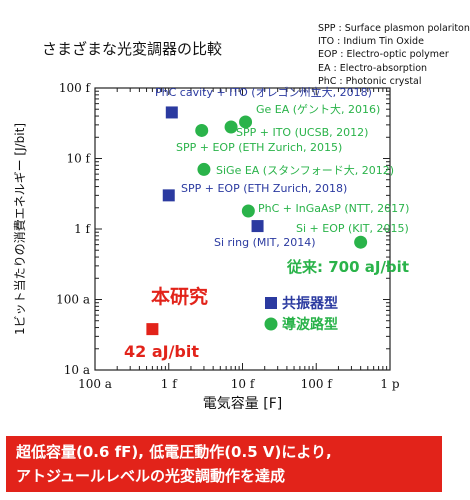 The image size is (470, 500). Describe the element at coordinates (305, 170) in the screenshot. I see `data-label: SiGe EA (スタンフォード大, 2012)` at that location.